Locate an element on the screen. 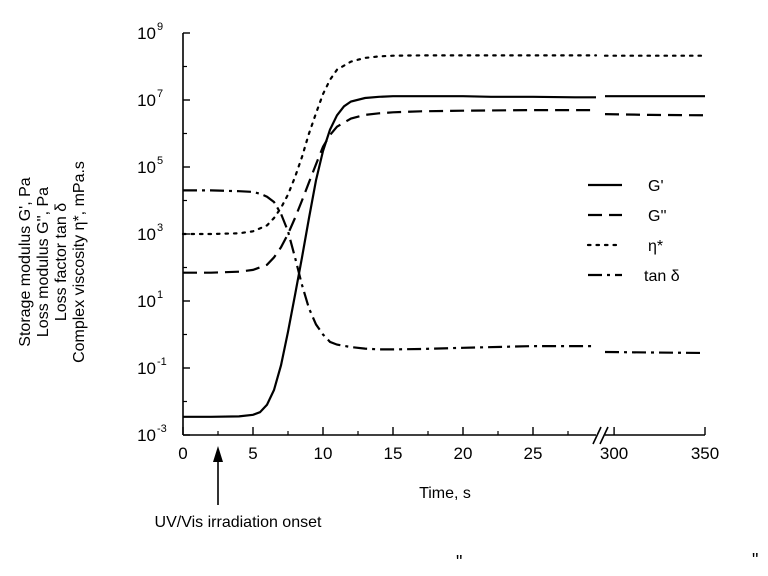  legend-label-s2: η* is located at coordinates (655, 246).